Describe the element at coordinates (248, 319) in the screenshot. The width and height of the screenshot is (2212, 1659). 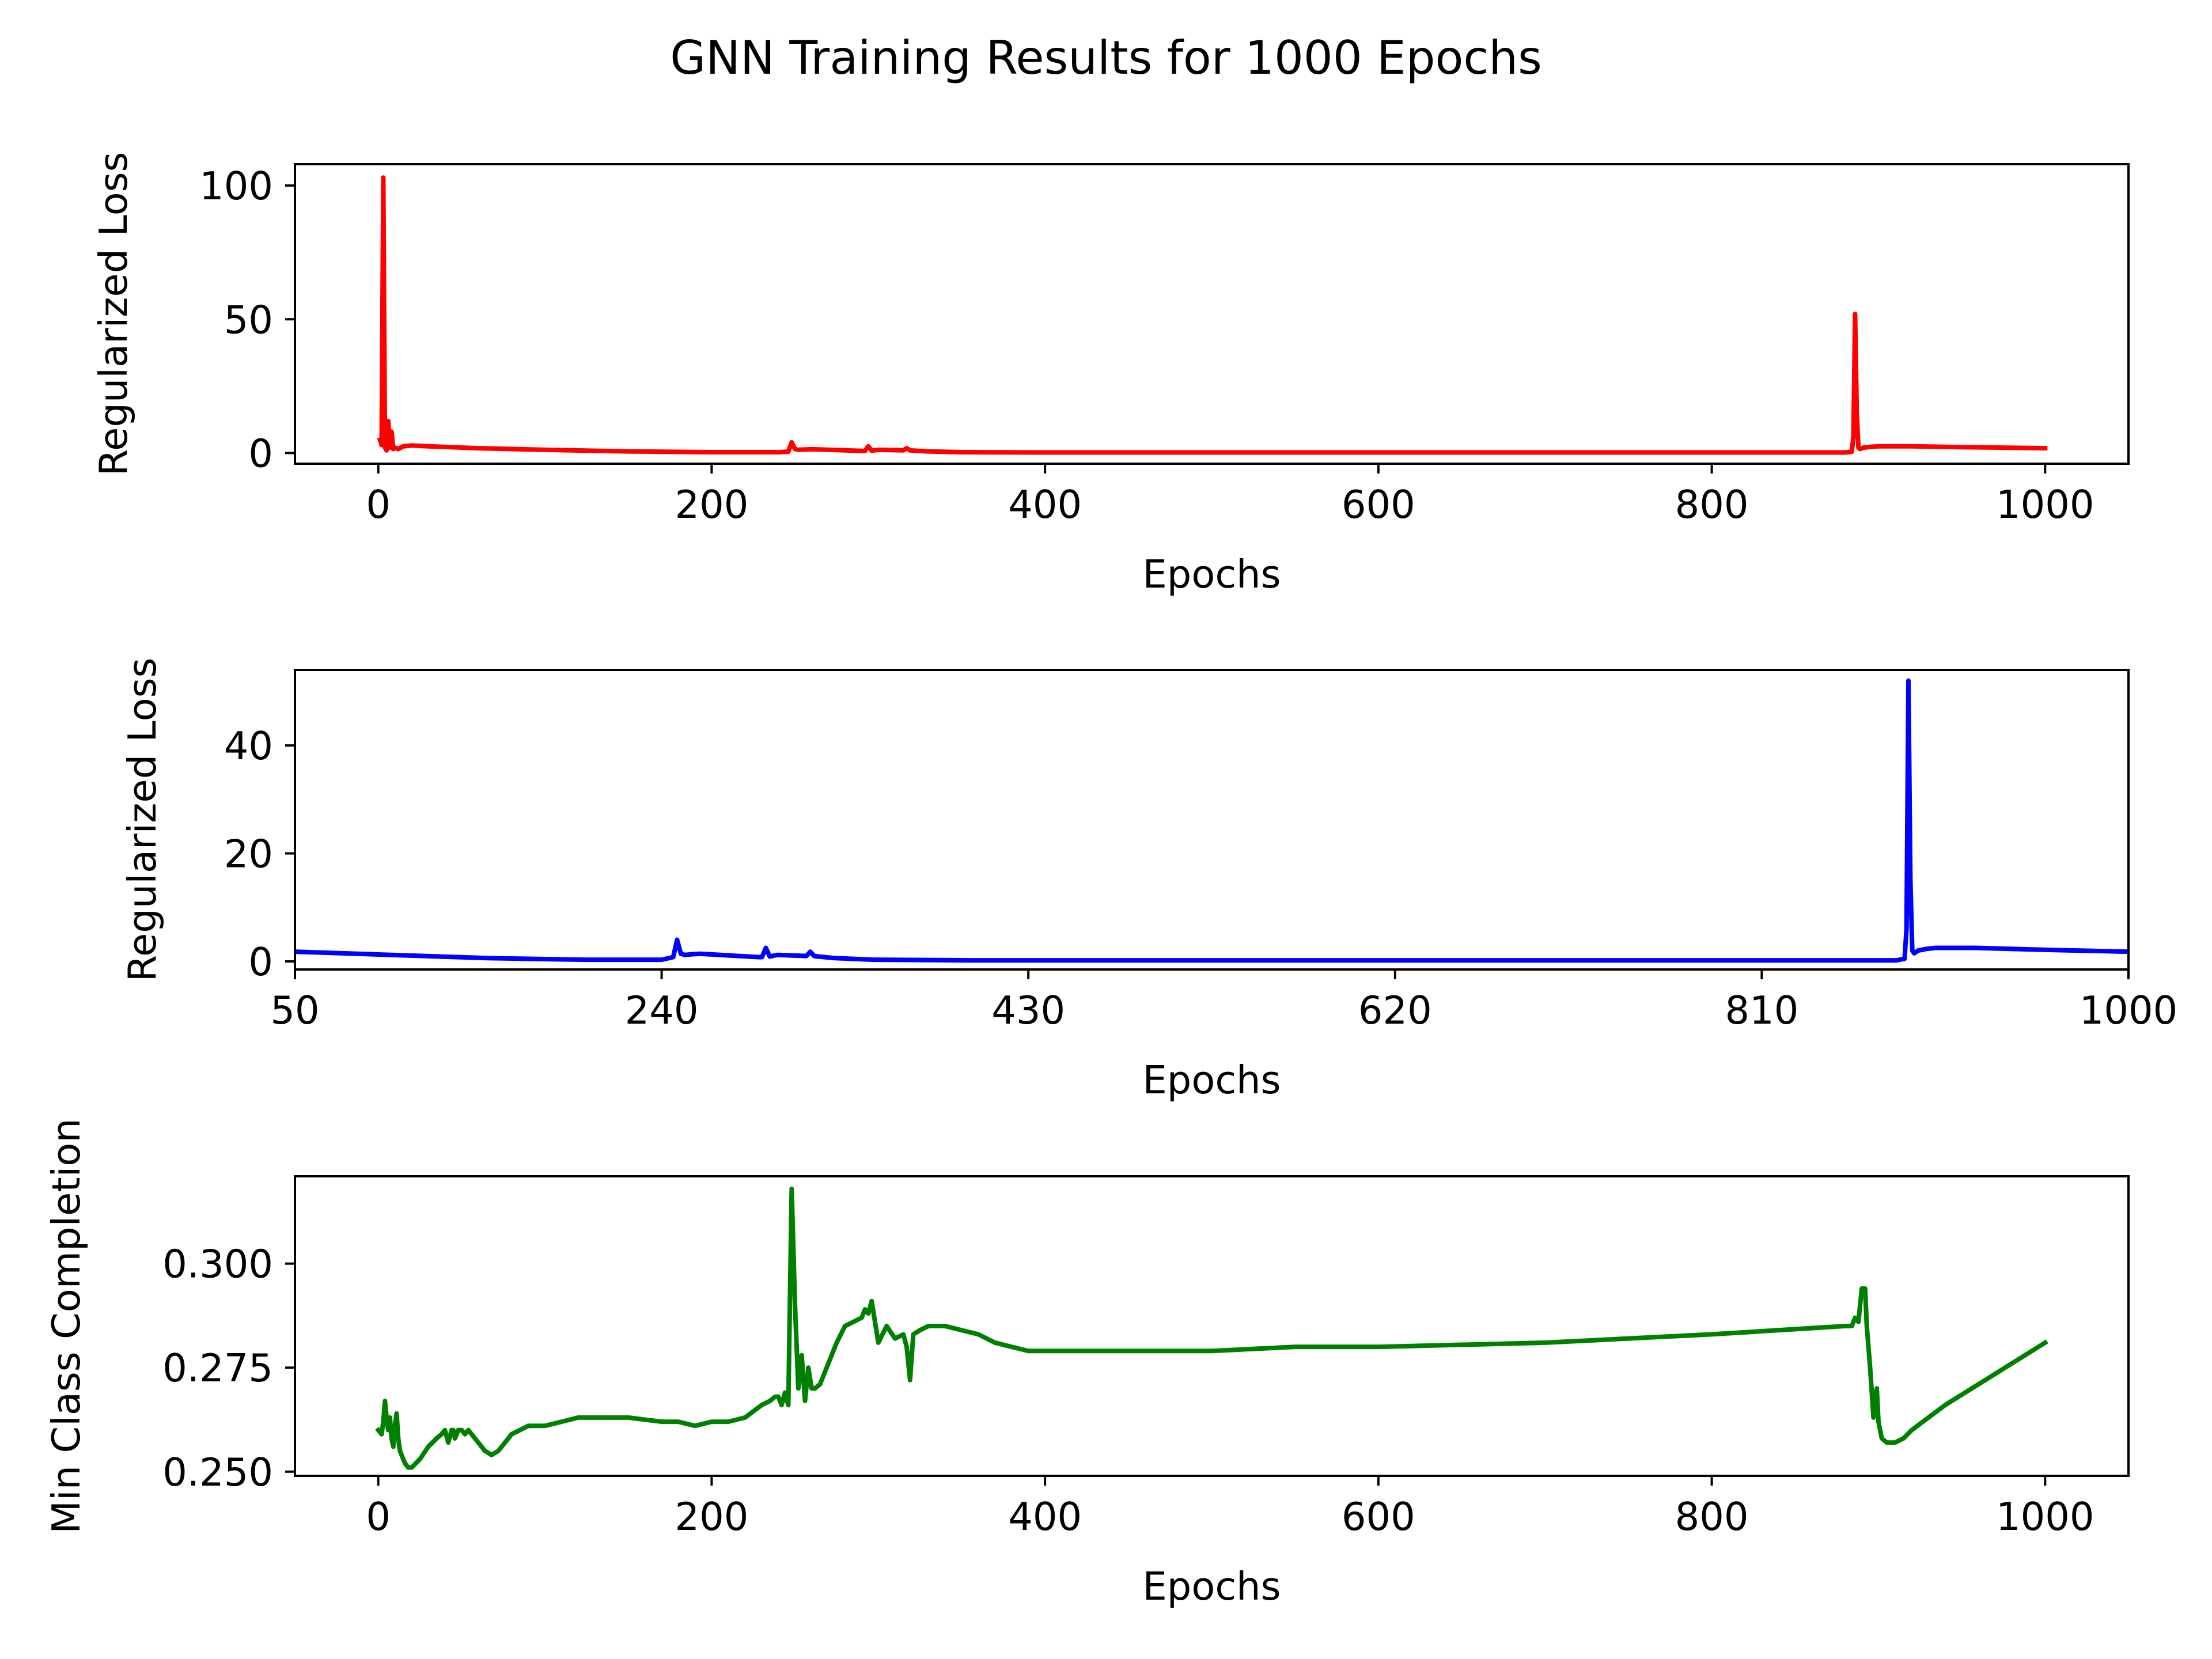
I see `y-tick-label: 50` at that location.